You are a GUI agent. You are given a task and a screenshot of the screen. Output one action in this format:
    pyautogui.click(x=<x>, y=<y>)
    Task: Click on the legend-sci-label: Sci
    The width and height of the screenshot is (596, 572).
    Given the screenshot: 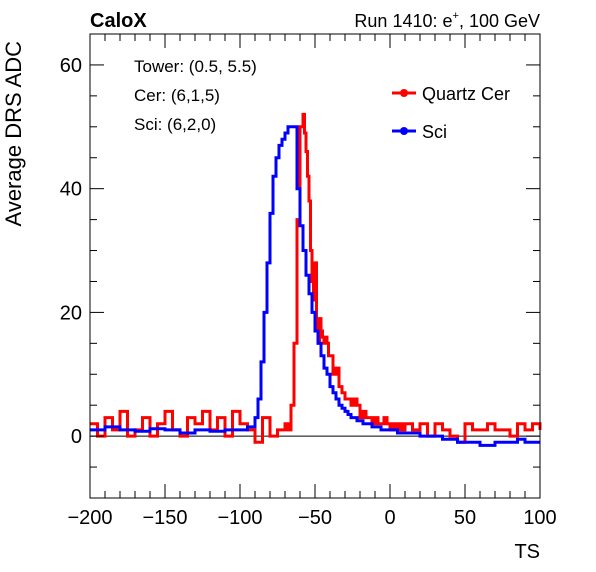 What is the action you would take?
    pyautogui.click(x=434, y=132)
    